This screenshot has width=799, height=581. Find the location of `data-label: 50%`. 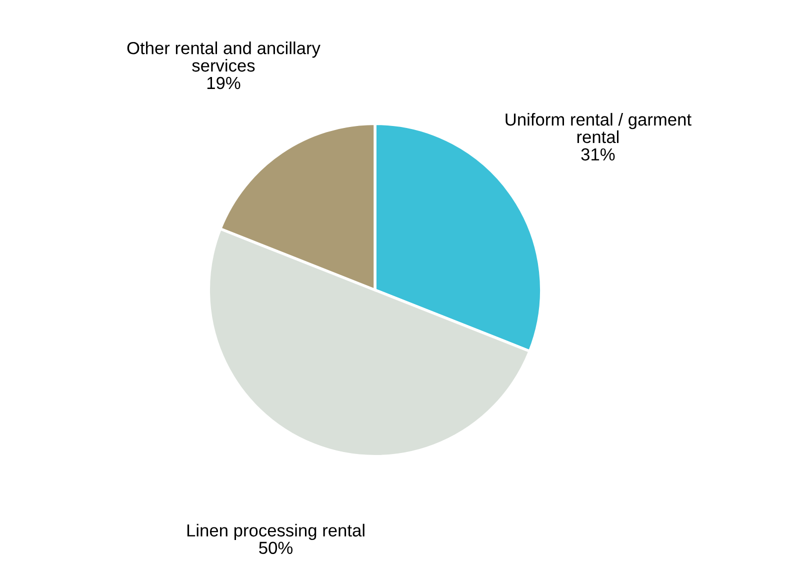

data-label: 50% is located at coordinates (276, 548).